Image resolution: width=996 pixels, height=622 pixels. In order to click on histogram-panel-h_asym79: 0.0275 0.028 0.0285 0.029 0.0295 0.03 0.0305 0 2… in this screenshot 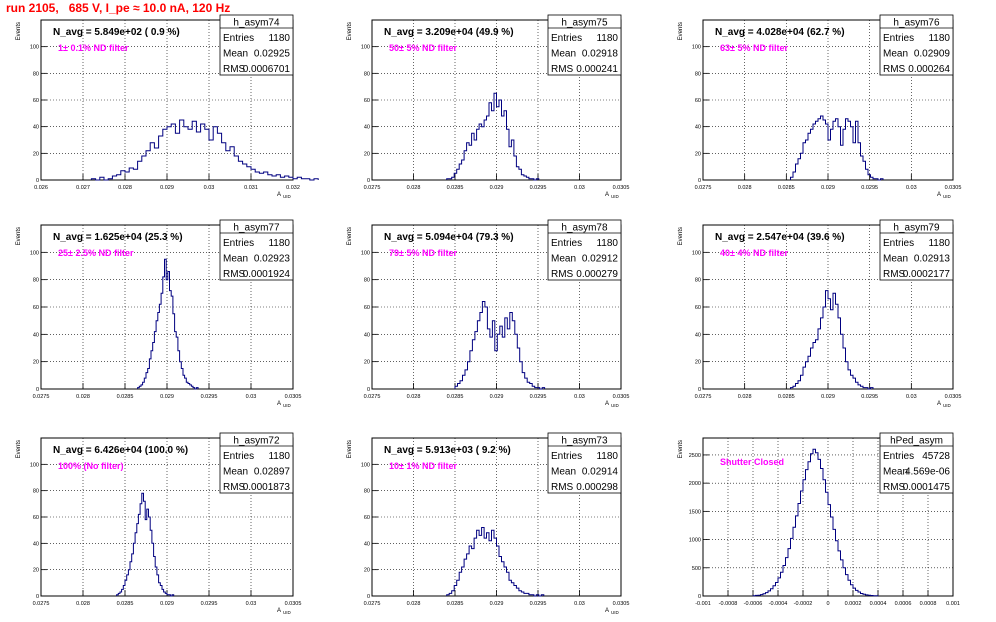, I will do `click(820, 313)`.